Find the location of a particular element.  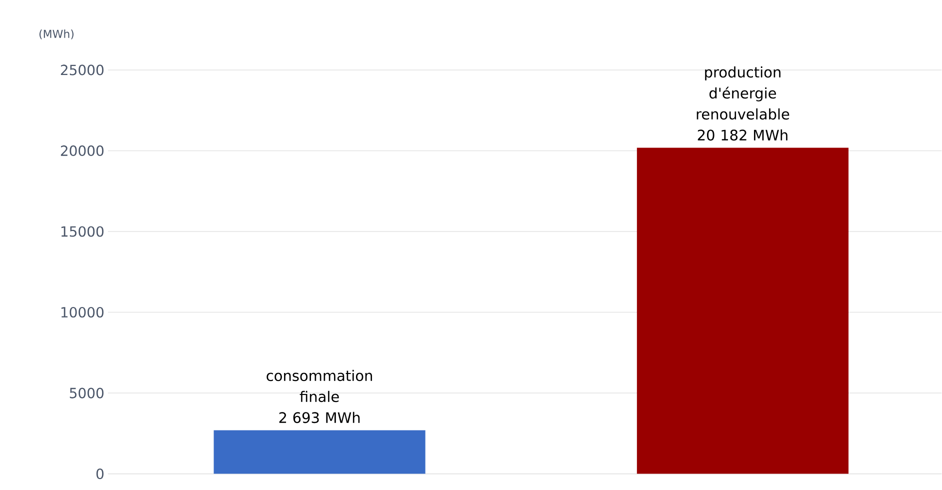

y-tick-label: 10000 is located at coordinates (82, 312).